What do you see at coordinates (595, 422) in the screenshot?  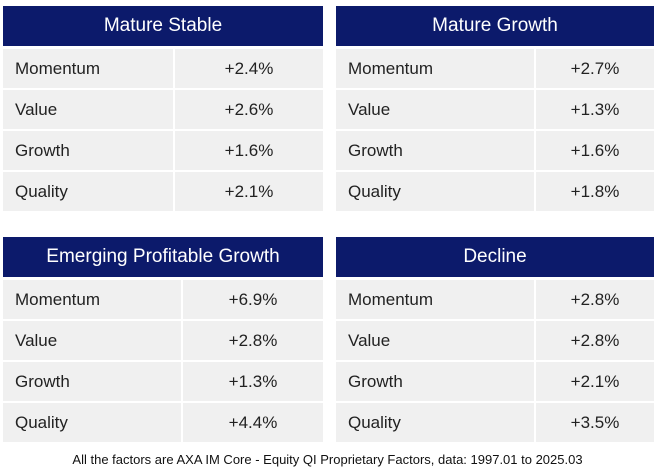 I see `factor-value: +3.5%` at bounding box center [595, 422].